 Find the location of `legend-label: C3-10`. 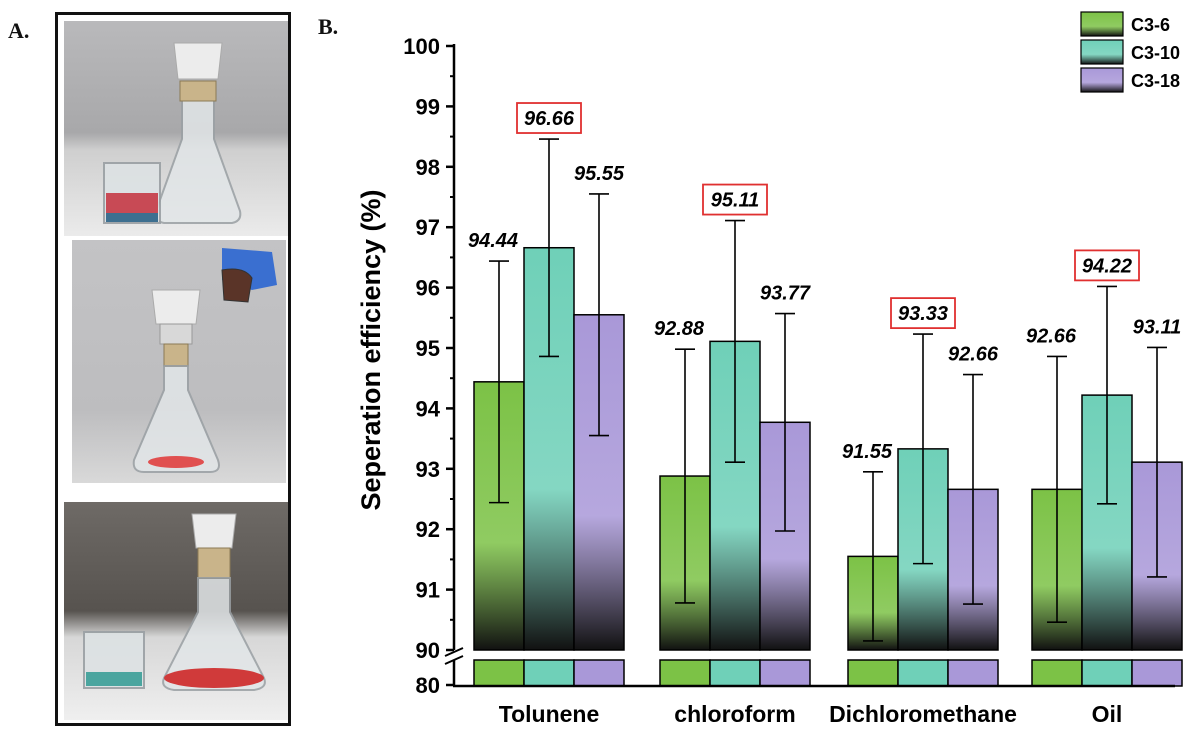

legend-label: C3-10 is located at coordinates (1155, 53).